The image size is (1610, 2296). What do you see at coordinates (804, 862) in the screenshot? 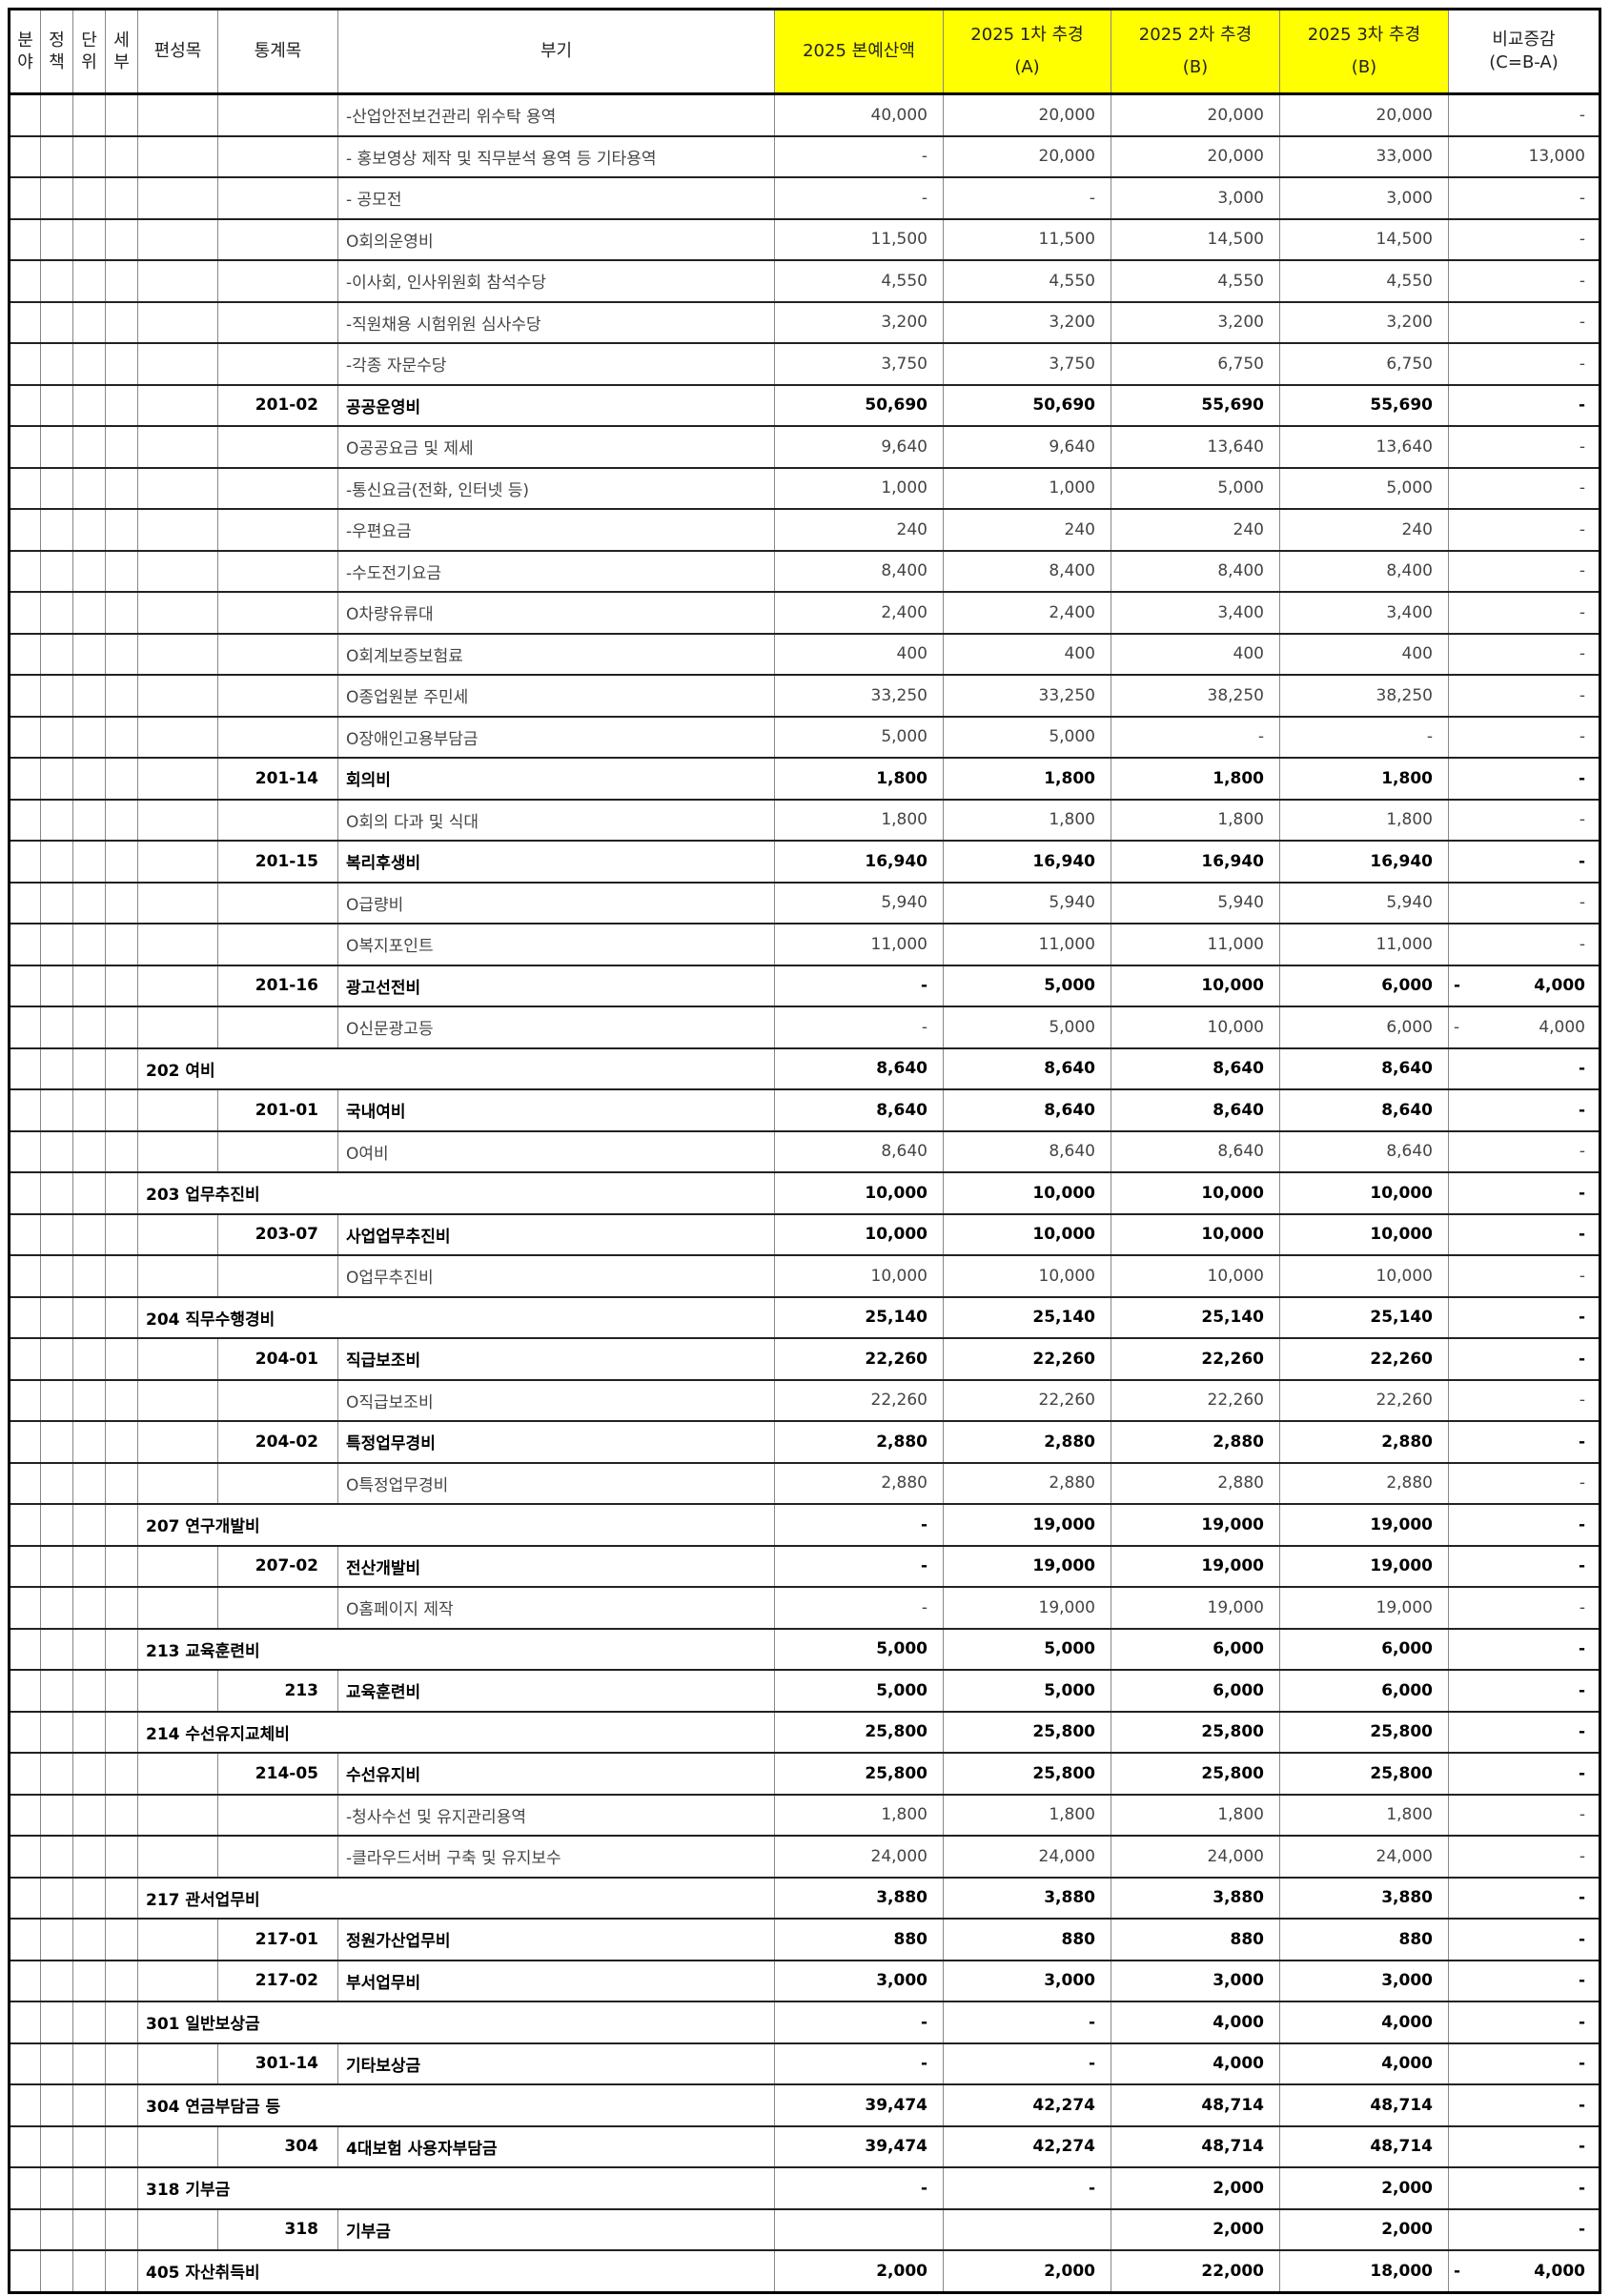
I see `table-row: 201-15 복리후생비 16,940 16,940 16,940 16,940-` at bounding box center [804, 862].